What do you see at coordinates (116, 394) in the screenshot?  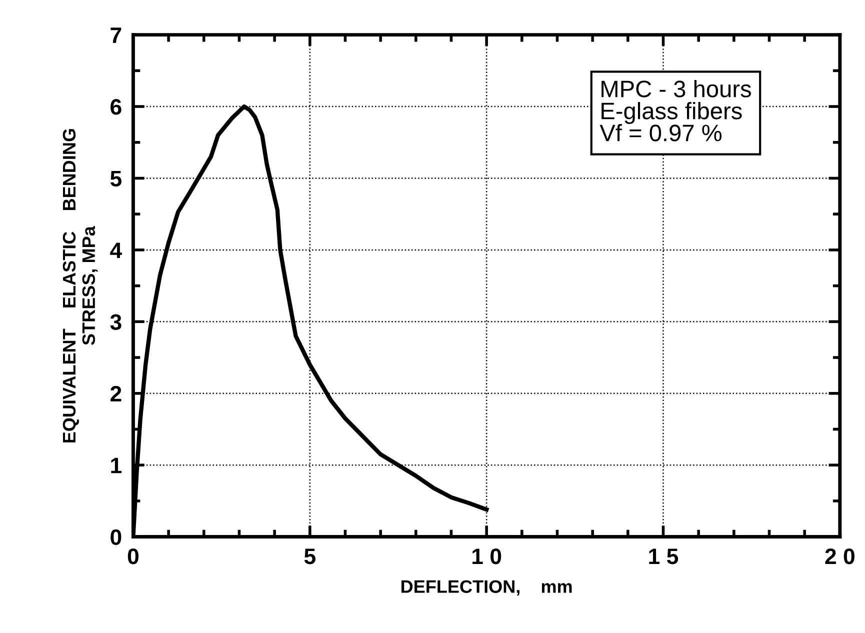 I see `y-tick-label: 2` at bounding box center [116, 394].